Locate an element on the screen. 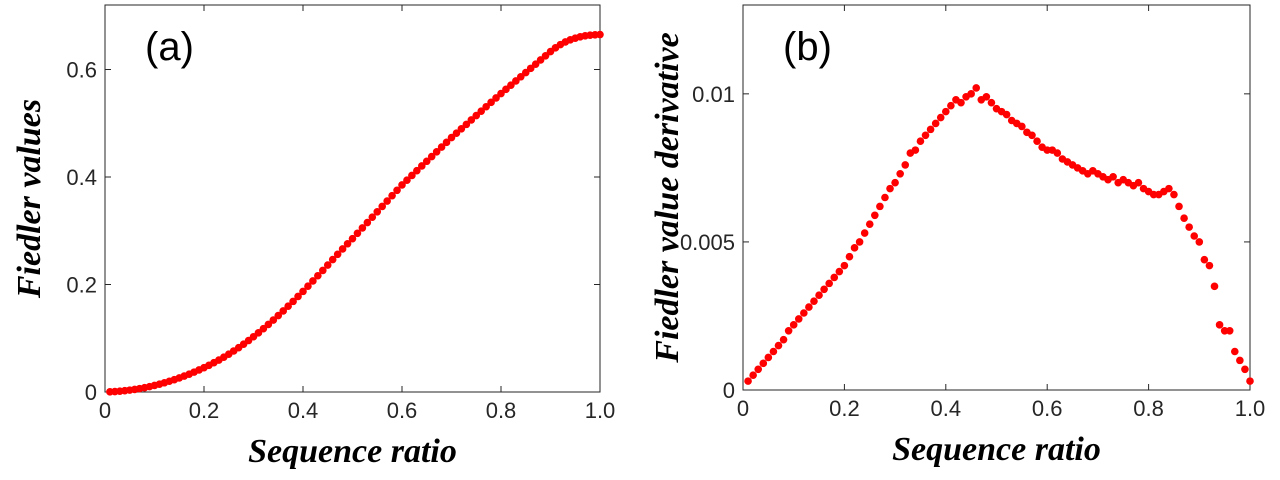 This screenshot has height=480, width=1280. x-tick-label: 1.0 is located at coordinates (1250, 408).